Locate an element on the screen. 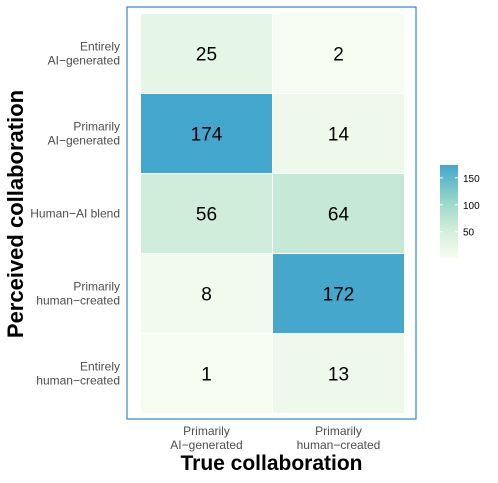 Image resolution: width=498 pixels, height=483 pixels. x-axis-title: True collaboration is located at coordinates (271, 463).